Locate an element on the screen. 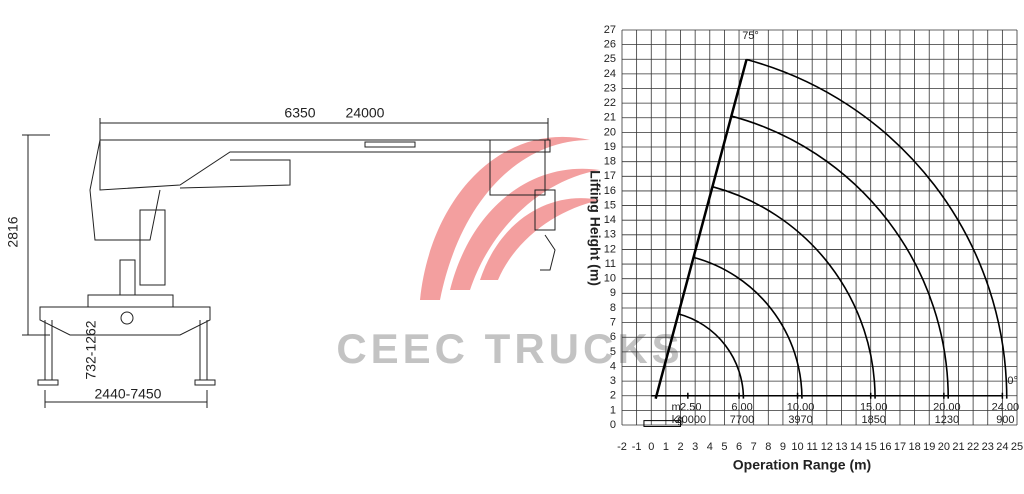 The image size is (1024, 494). x-tick-label: 7 is located at coordinates (754, 447).